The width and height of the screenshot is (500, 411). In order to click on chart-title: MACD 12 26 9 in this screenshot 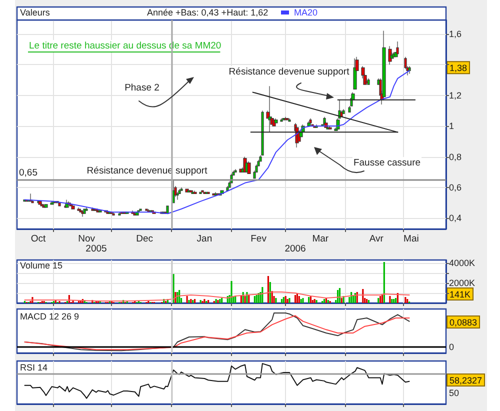, I will do `click(50, 317)`.